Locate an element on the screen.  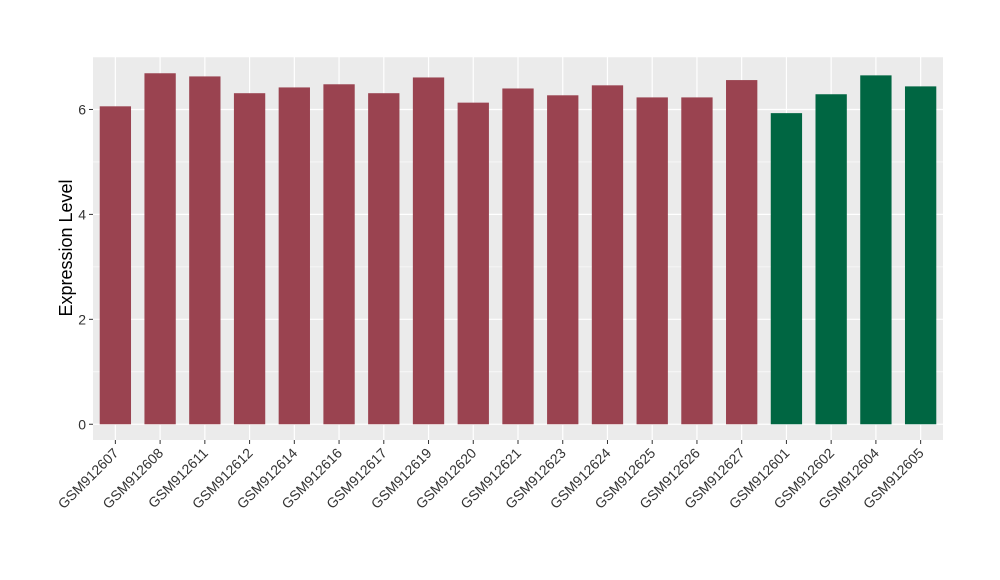
bar-GSM912607 is located at coordinates (115, 265).